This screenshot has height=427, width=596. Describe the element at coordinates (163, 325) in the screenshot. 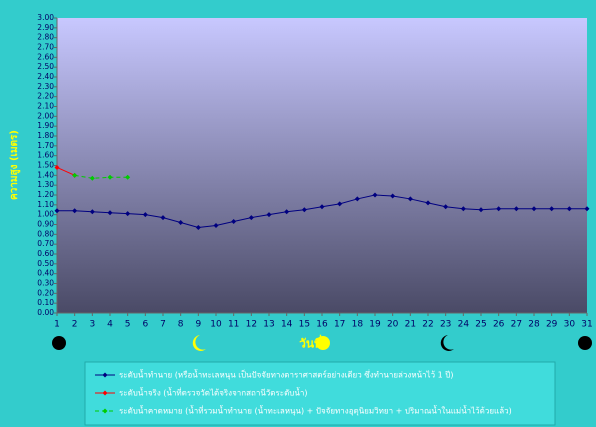

I see `x-tick-label: 7` at that location.